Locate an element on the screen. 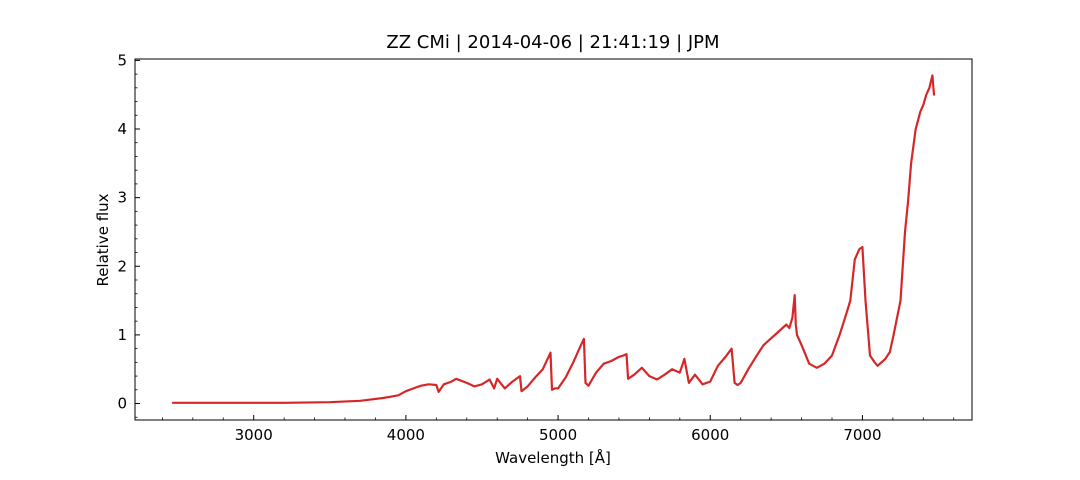 The width and height of the screenshot is (1080, 480). x-tick-label: 4000 is located at coordinates (406, 435).